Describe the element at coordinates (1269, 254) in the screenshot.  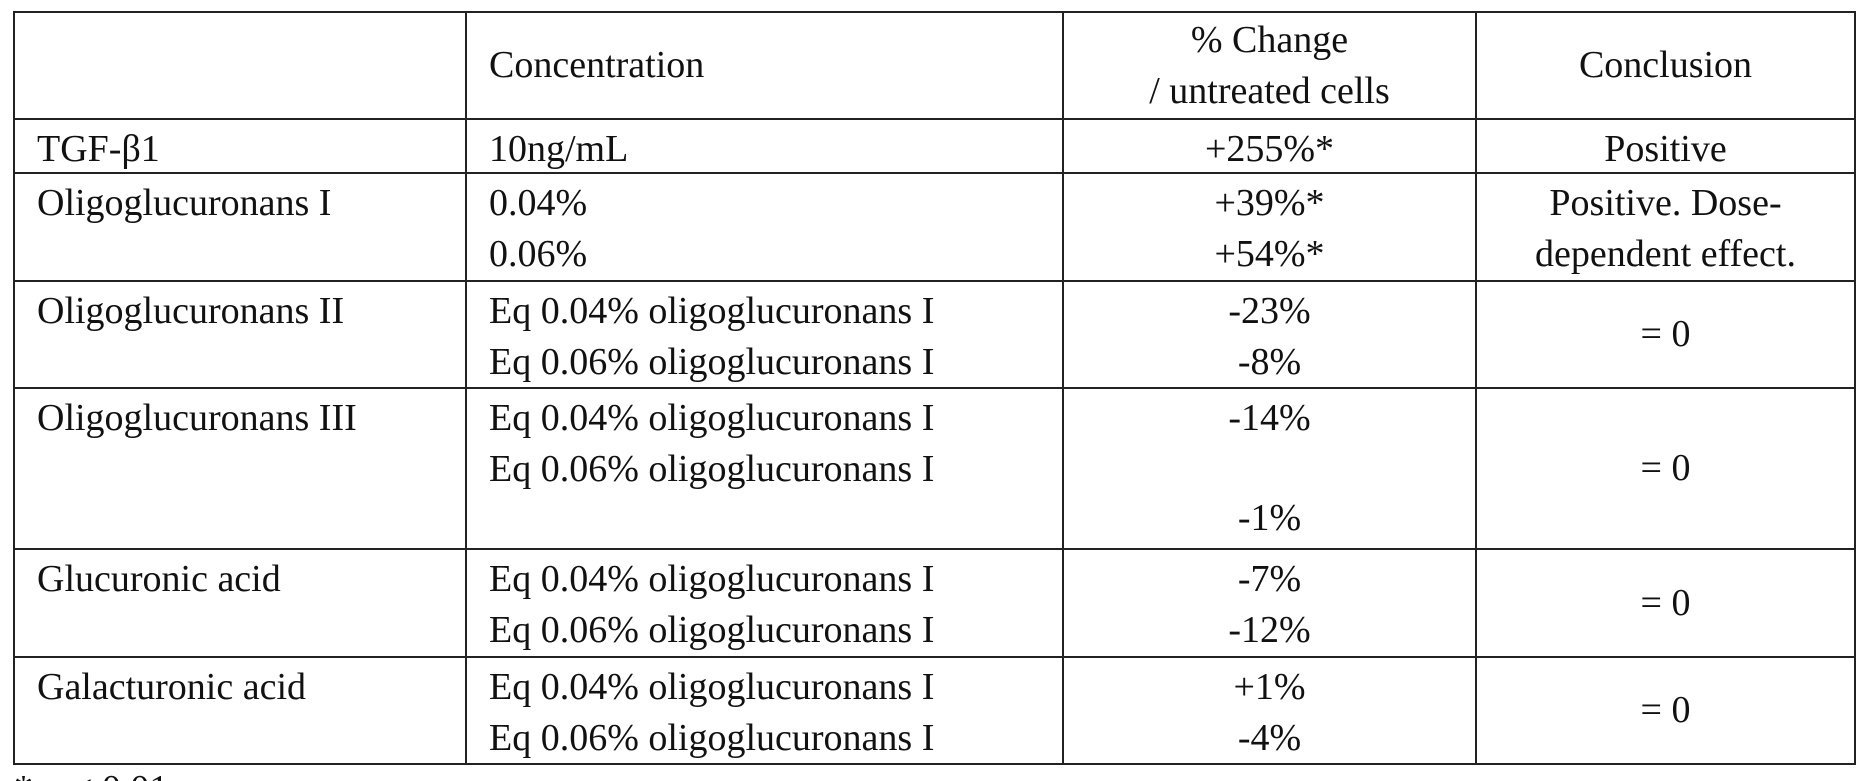
I see `cell-text: +54%*` at that location.